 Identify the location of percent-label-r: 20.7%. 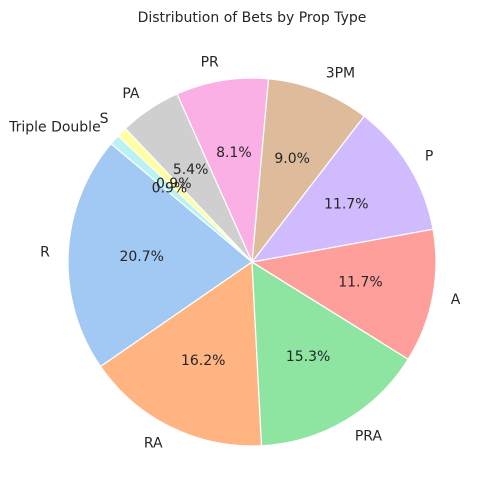
(141, 257).